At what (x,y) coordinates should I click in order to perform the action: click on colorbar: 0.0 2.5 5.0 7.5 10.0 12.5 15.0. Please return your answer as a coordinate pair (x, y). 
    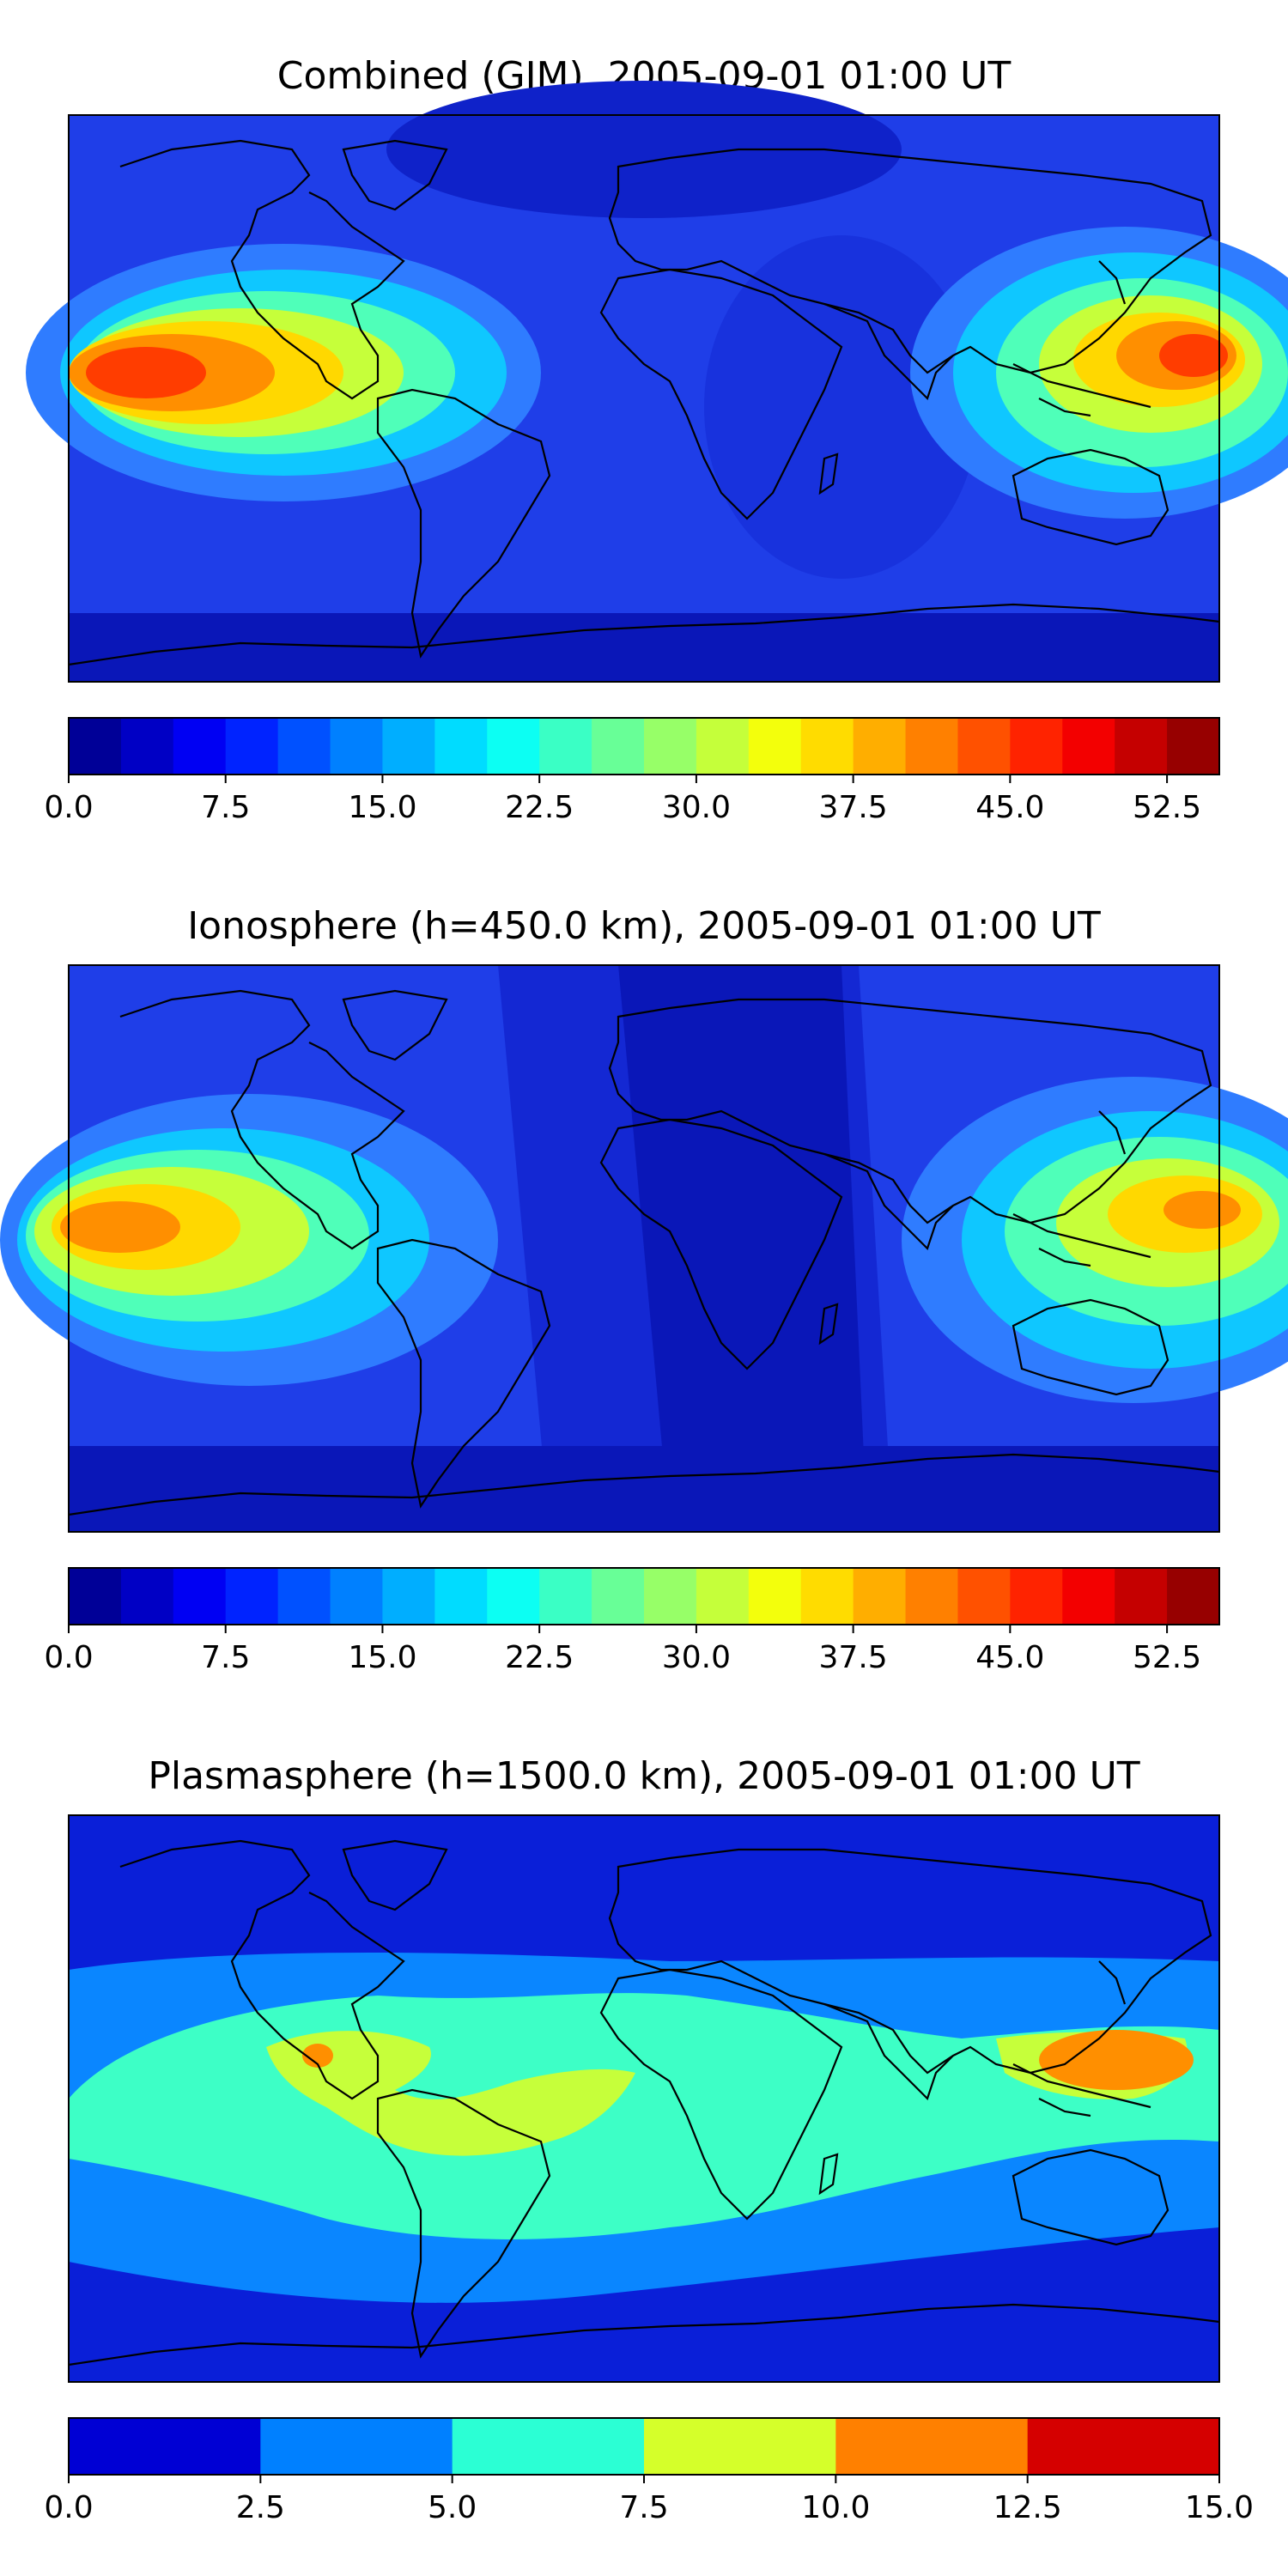
    Looking at the image, I should click on (649, 2471).